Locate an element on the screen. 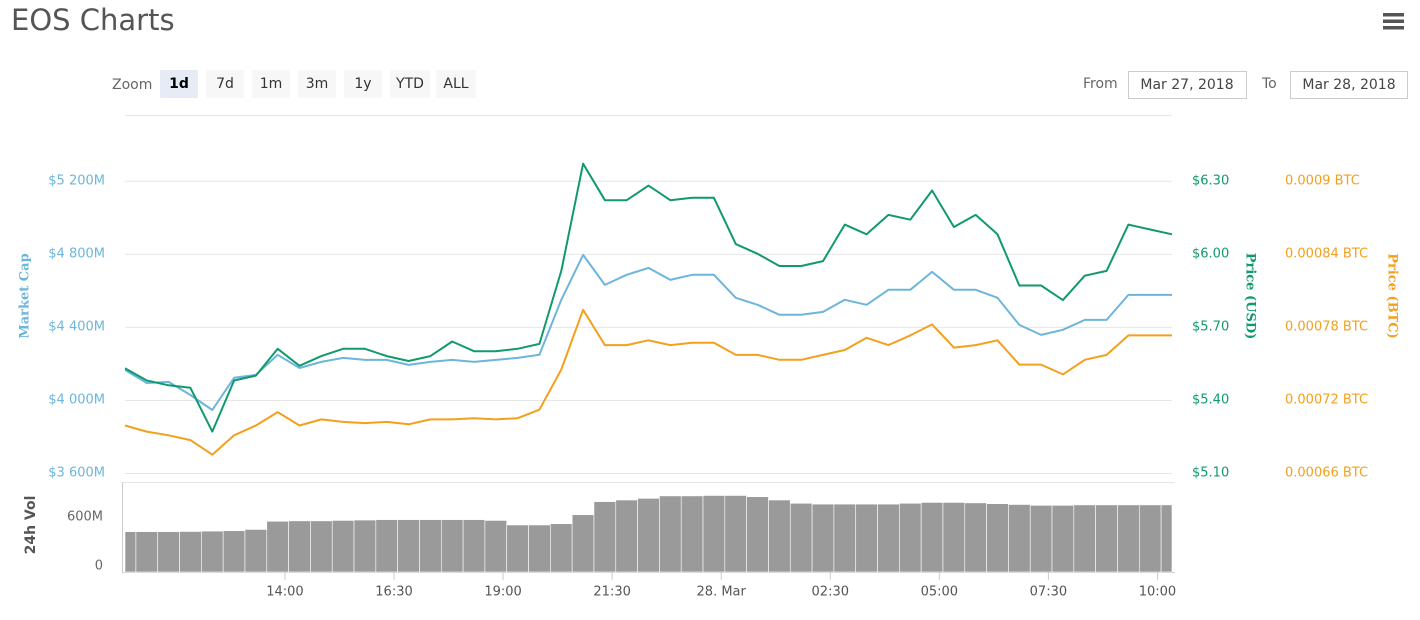  y-tick-label: $5 200M is located at coordinates (76, 180).